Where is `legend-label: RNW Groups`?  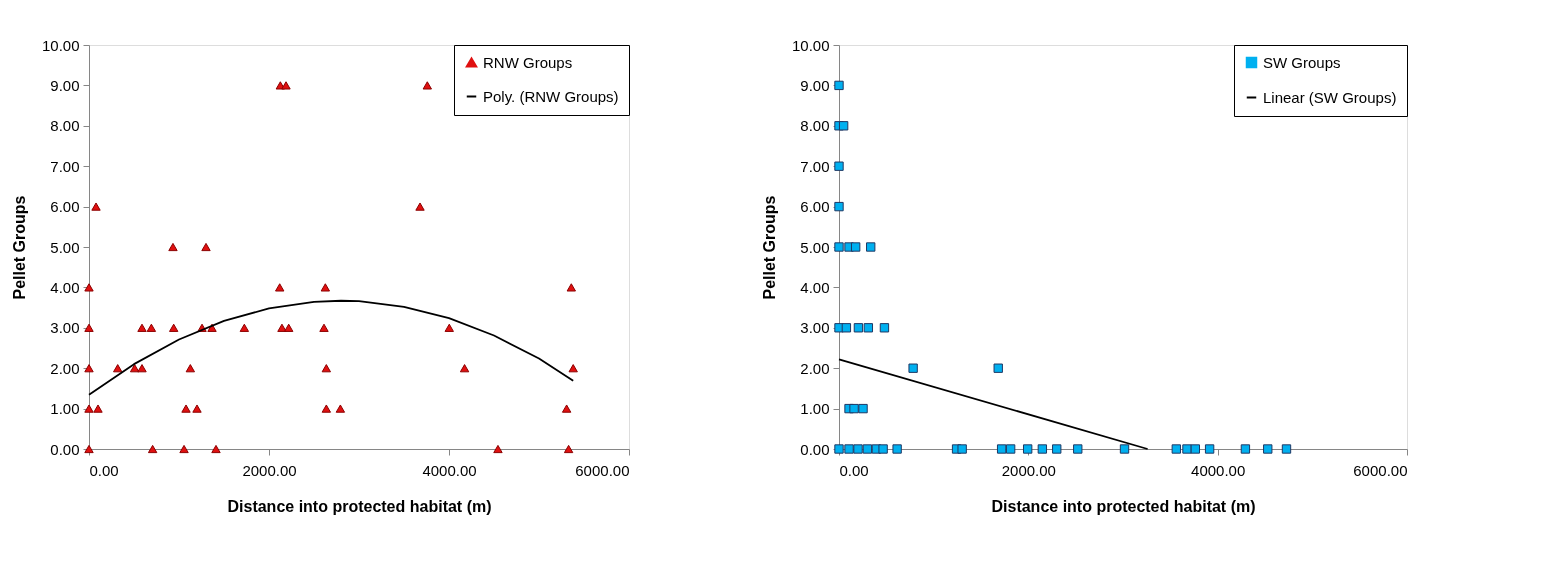 legend-label: RNW Groups is located at coordinates (528, 62).